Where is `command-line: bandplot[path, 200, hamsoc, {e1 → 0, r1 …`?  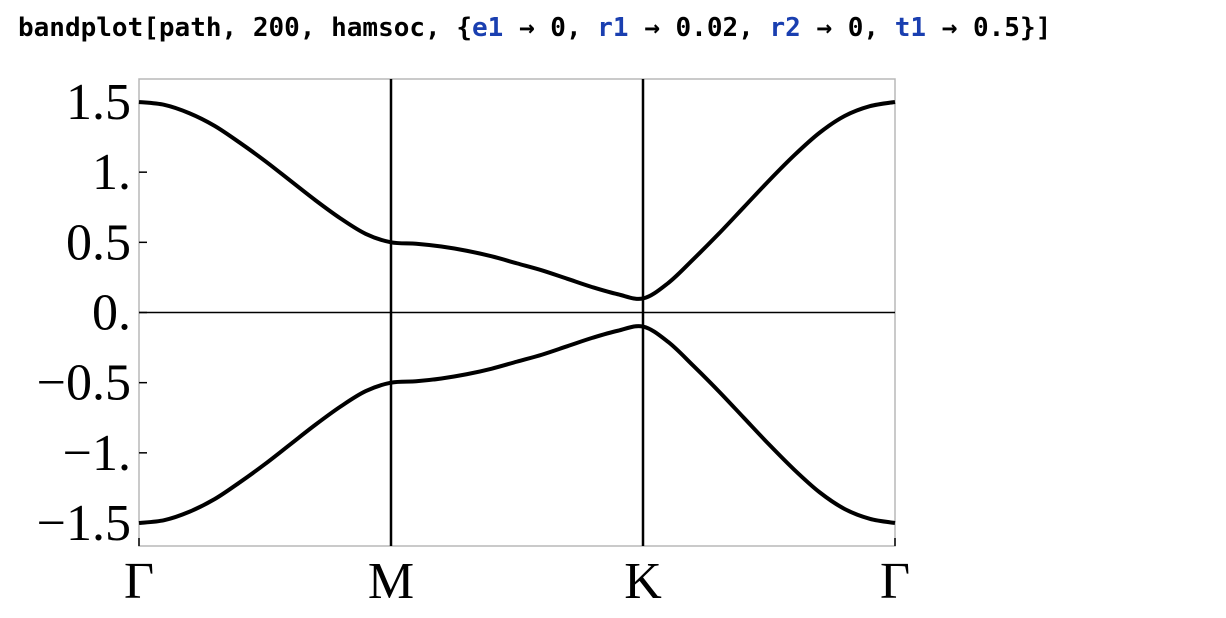 command-line: bandplot[path, 200, hamsoc, {e1 → 0, r1 … is located at coordinates (534, 28).